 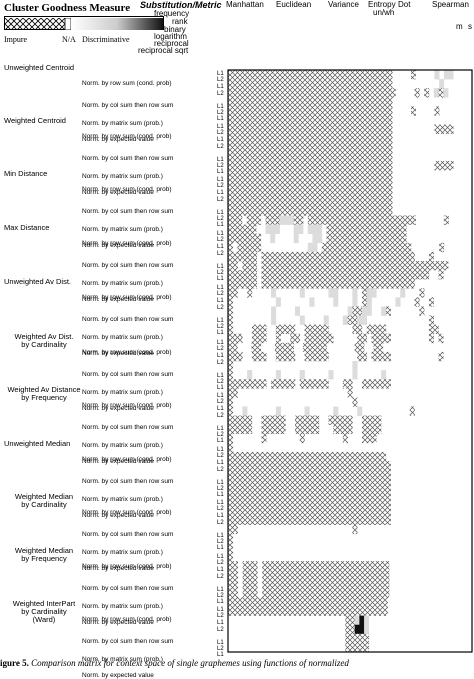 I want to click on legend-impure-label: Impure, so click(x=16, y=39).